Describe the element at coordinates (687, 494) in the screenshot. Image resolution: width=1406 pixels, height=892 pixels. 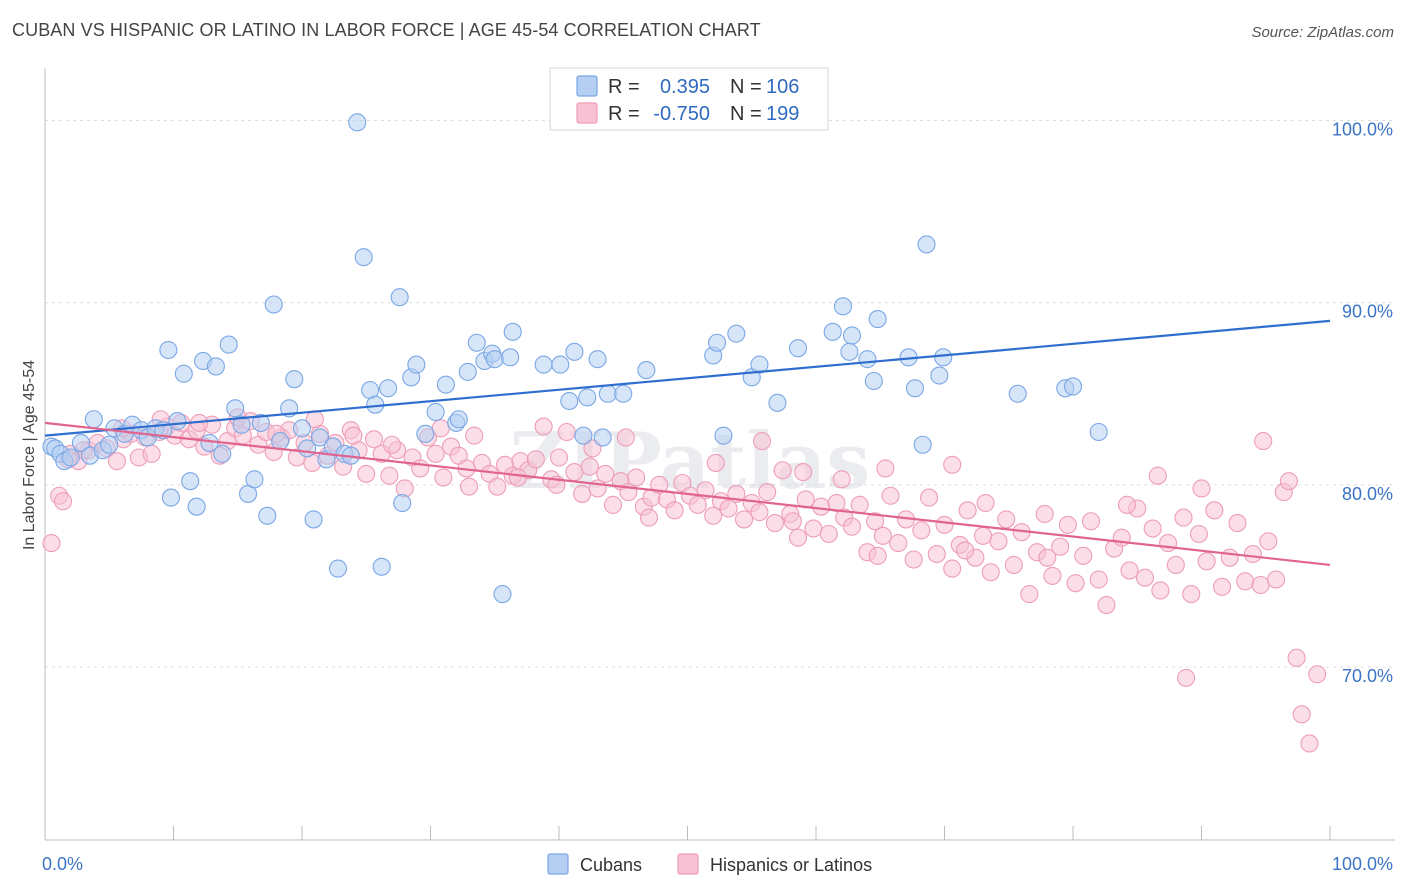
I see `trend-line-hispanics` at that location.